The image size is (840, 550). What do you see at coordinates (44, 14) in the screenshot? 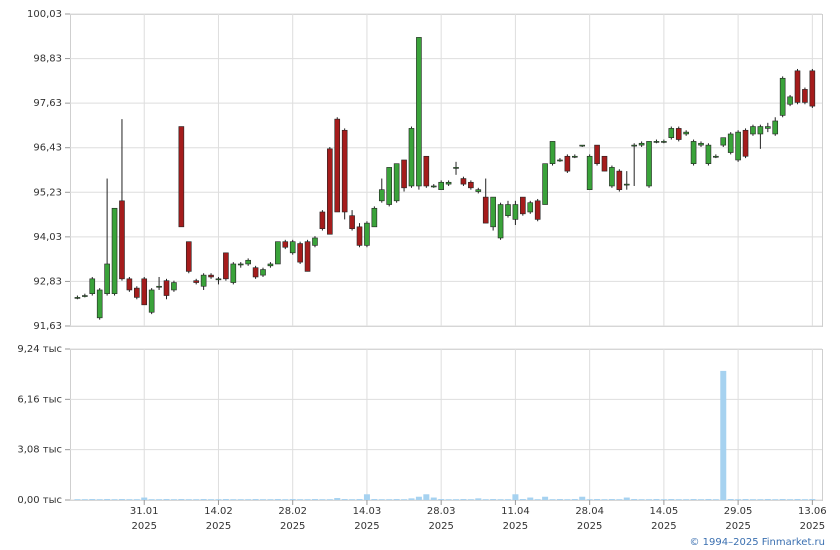
I see `y-tick-label: 100,03` at bounding box center [44, 14].